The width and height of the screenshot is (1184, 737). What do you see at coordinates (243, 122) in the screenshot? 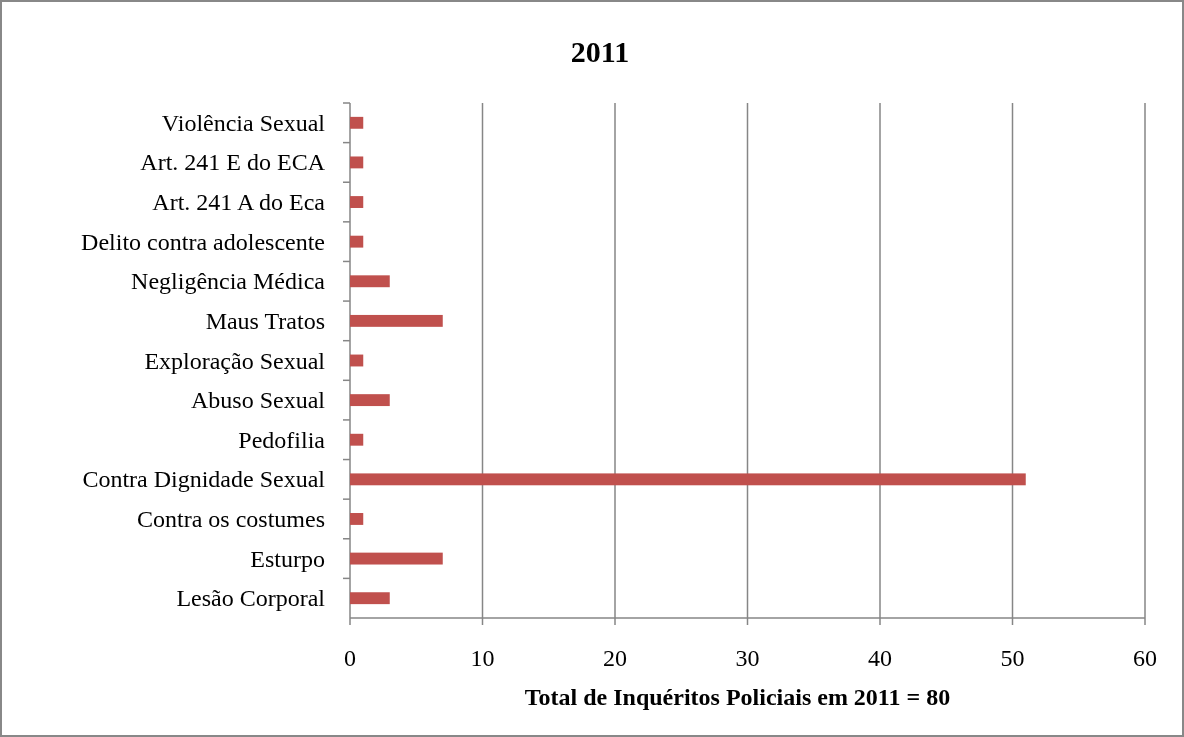
I see `y-tick-label: Violência Sexual` at bounding box center [243, 122].